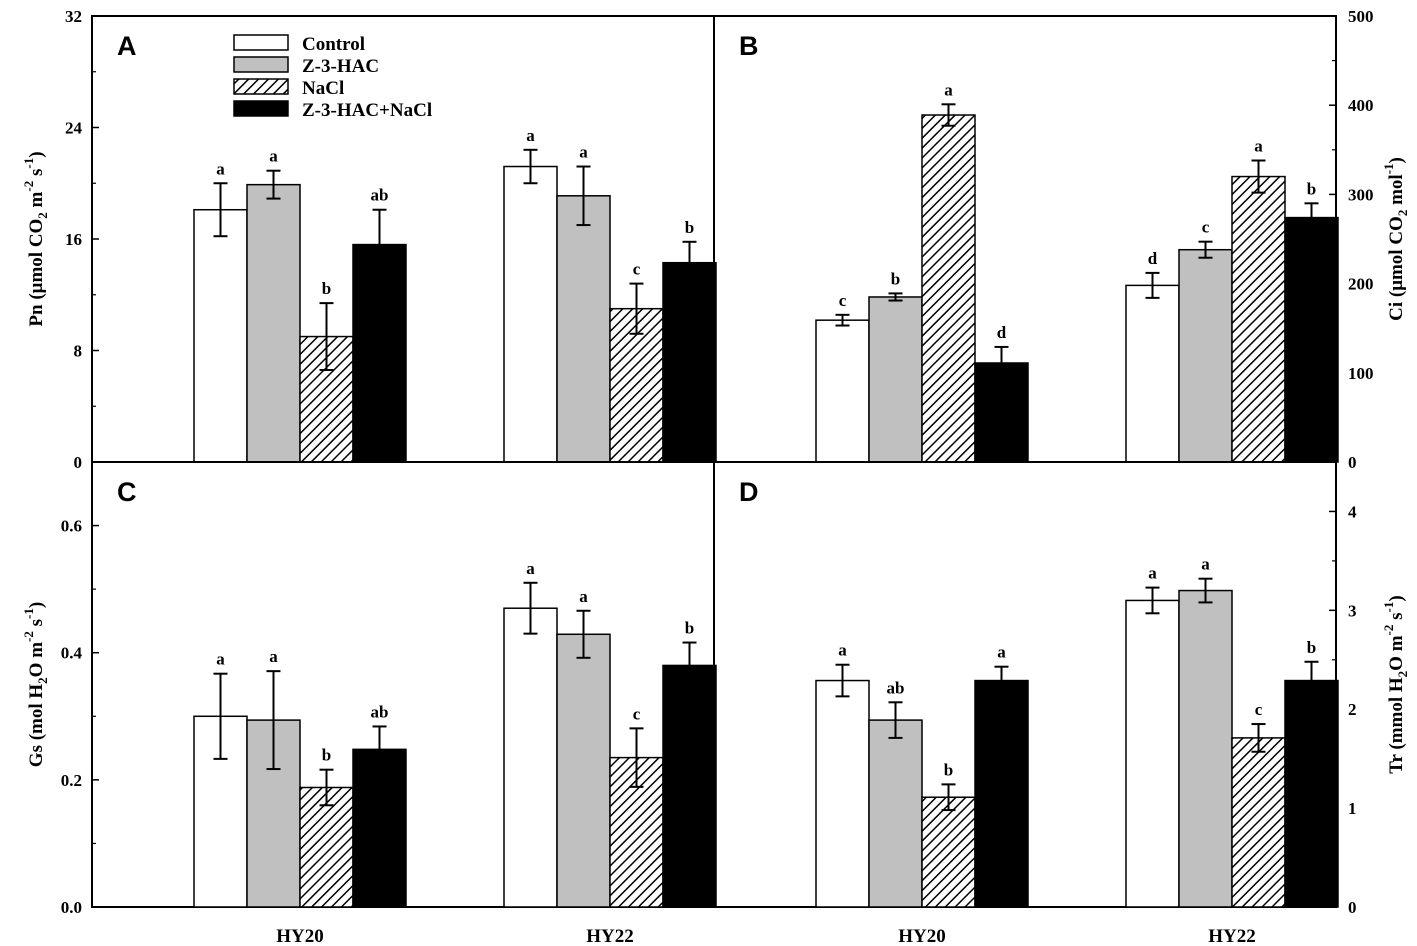 The width and height of the screenshot is (1417, 946). Describe the element at coordinates (689, 362) in the screenshot. I see `bar-a-hy22-z-3-hac-nacl` at that location.